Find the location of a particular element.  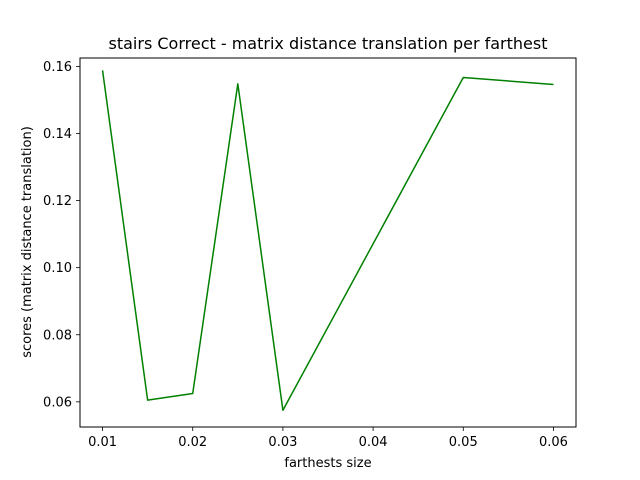

x-tick-label: 0.02 is located at coordinates (192, 442).